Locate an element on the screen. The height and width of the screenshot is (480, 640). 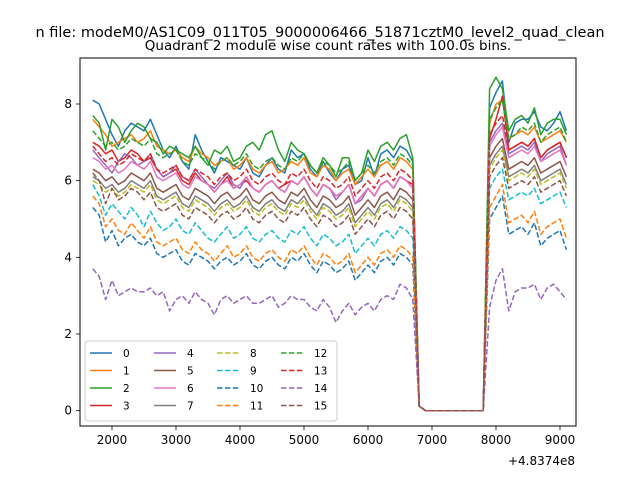
x-tick-label: 5000 is located at coordinates (304, 440).